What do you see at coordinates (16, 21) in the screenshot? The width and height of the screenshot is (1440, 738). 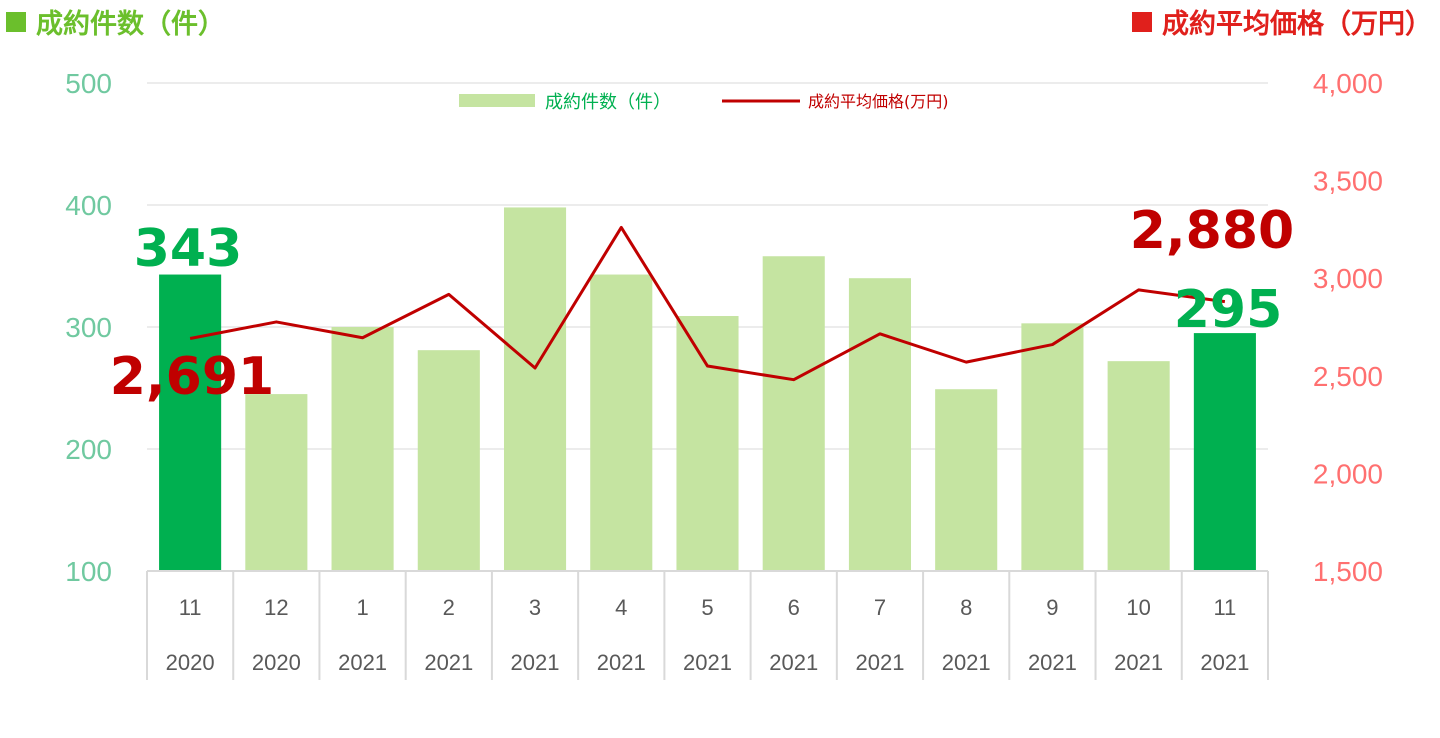 I see `green-square-icon` at bounding box center [16, 21].